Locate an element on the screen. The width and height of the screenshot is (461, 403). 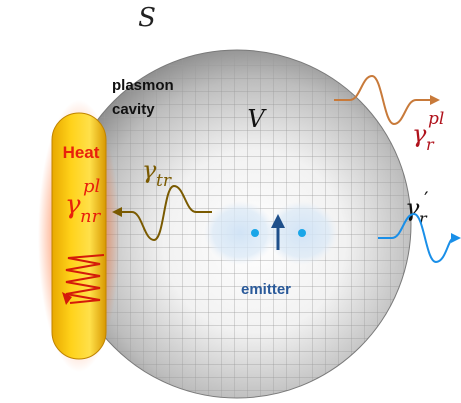
gamma-nr-symbol: γ is located at coordinates (73, 205).